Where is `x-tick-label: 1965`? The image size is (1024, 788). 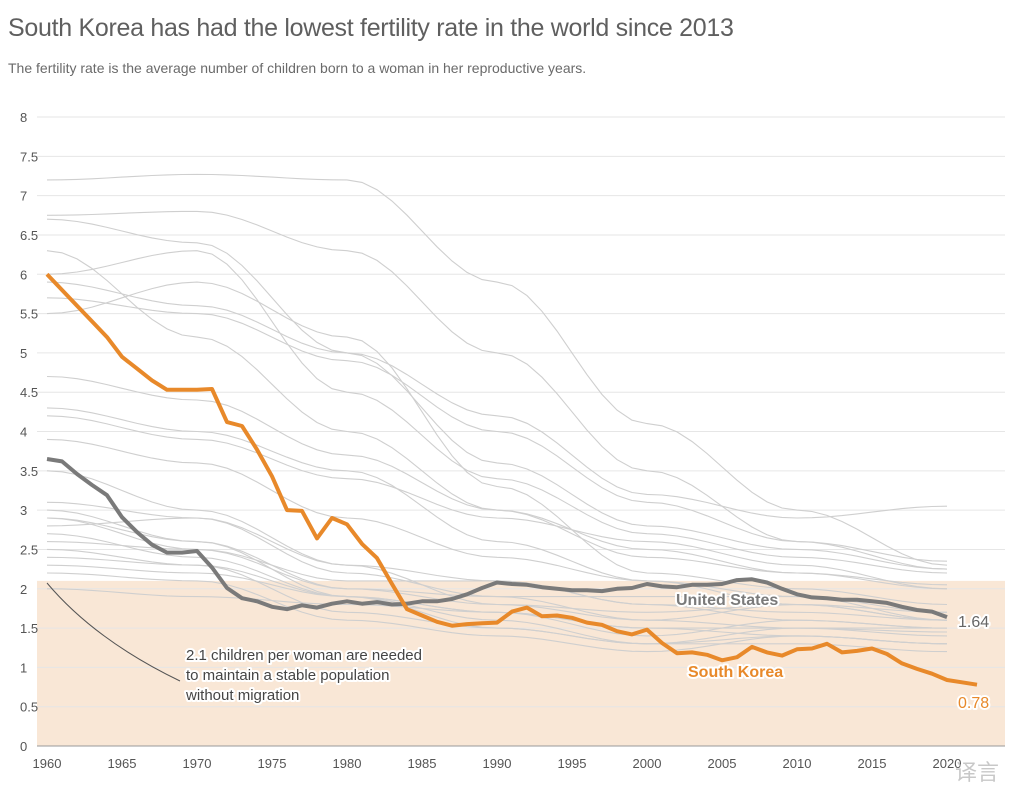
x-tick-label: 1965 is located at coordinates (122, 763).